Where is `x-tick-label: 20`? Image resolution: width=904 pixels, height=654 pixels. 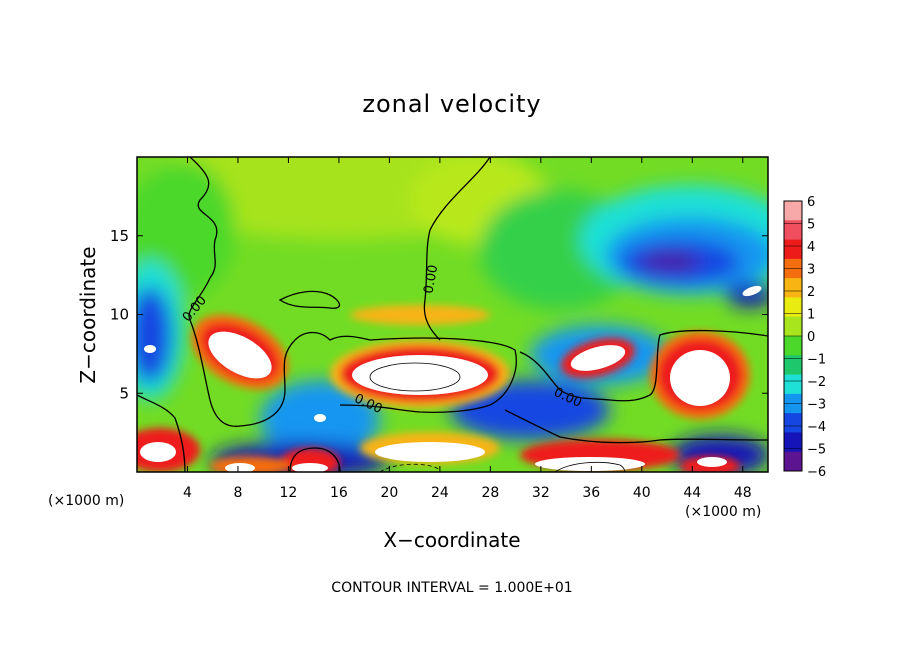
x-tick-label: 20 is located at coordinates (389, 493).